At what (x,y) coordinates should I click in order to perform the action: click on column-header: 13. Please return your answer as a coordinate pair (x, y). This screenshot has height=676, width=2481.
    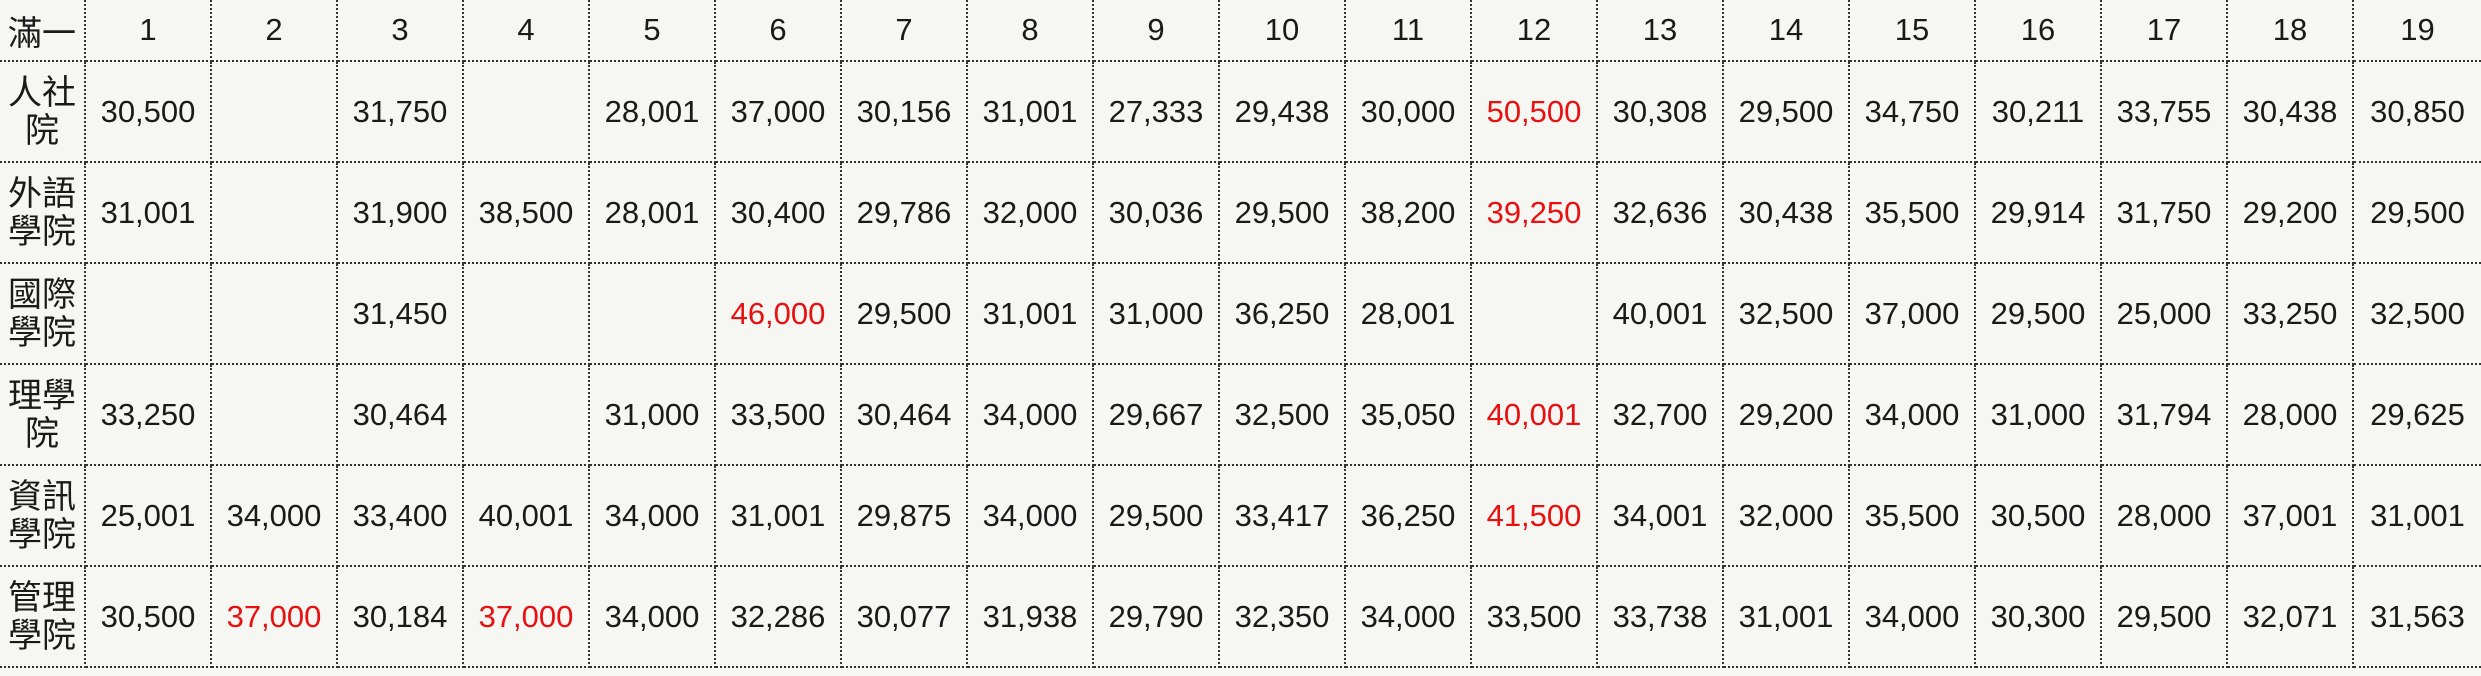
    Looking at the image, I should click on (1660, 31).